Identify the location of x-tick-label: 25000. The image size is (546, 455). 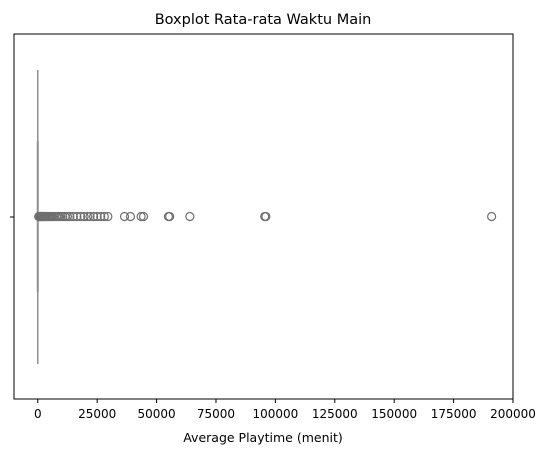
(97, 414).